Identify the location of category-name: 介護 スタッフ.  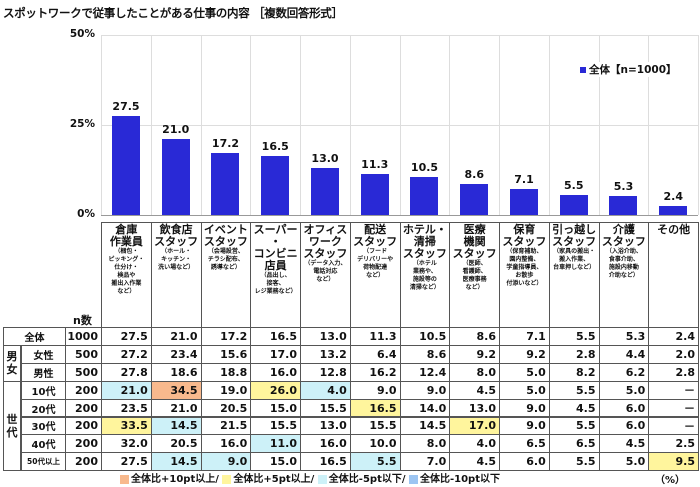
(623, 235).